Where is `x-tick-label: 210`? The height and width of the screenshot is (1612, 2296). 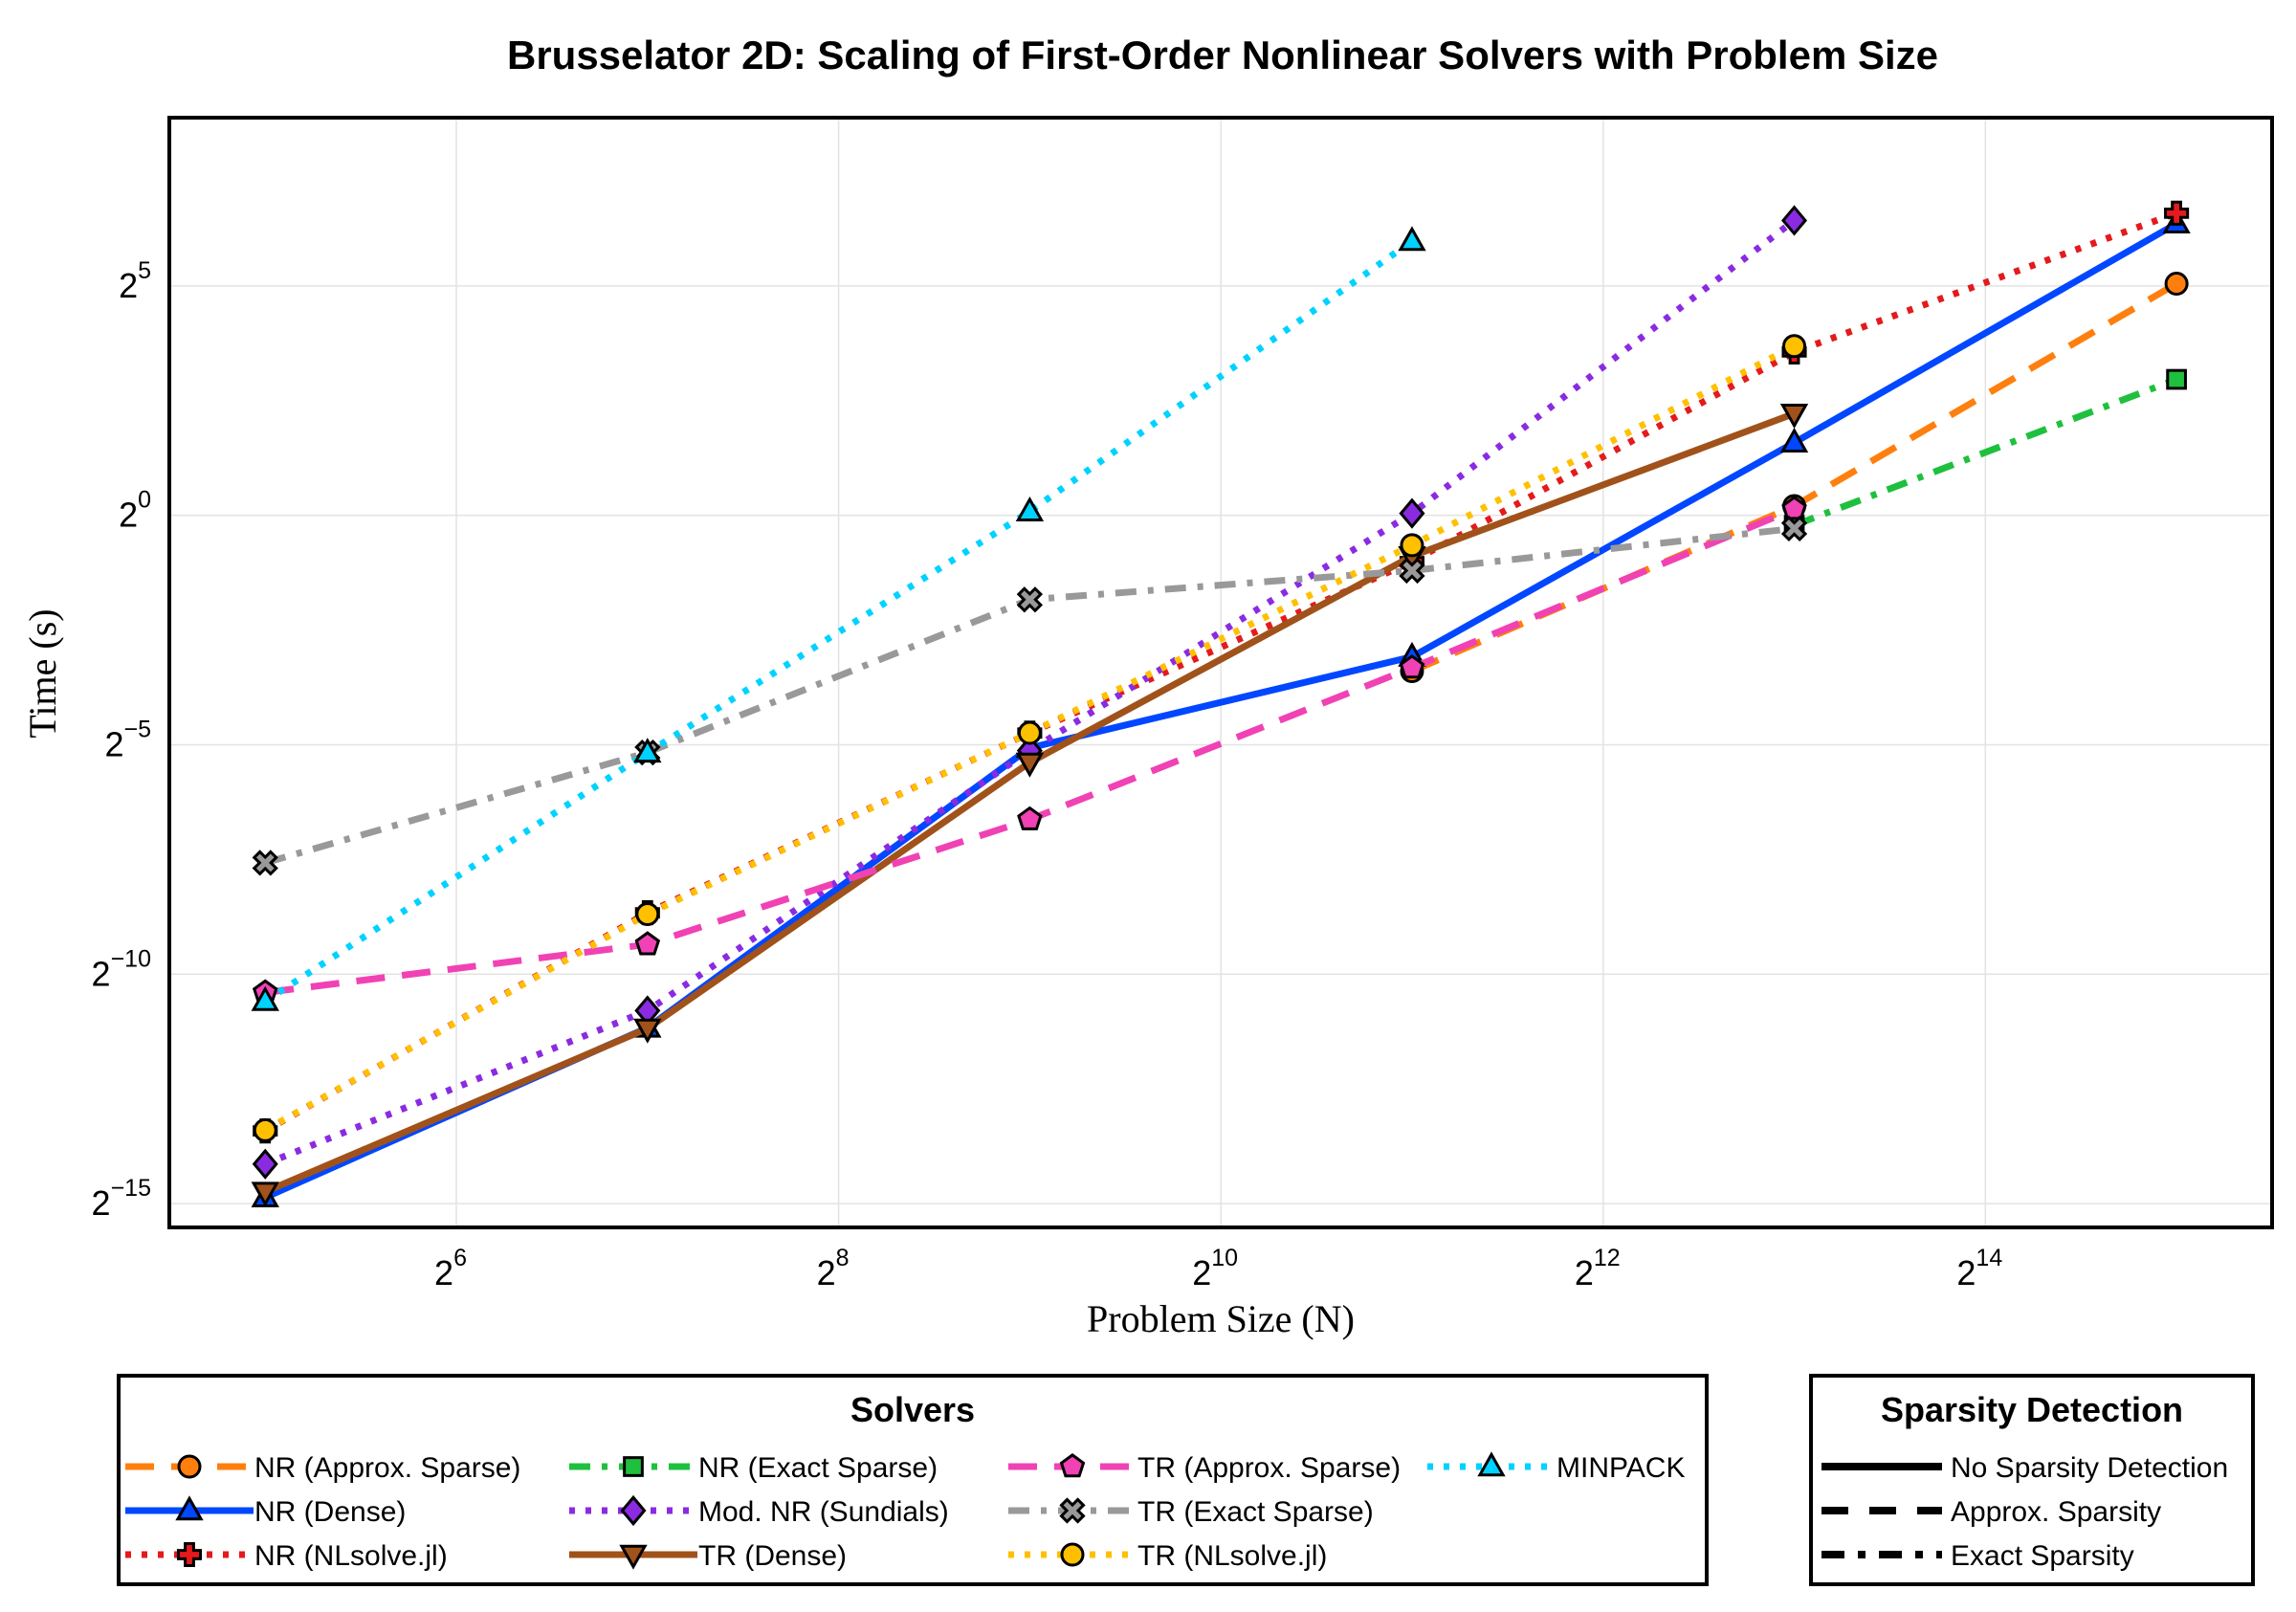 x-tick-label: 210 is located at coordinates (1215, 1268).